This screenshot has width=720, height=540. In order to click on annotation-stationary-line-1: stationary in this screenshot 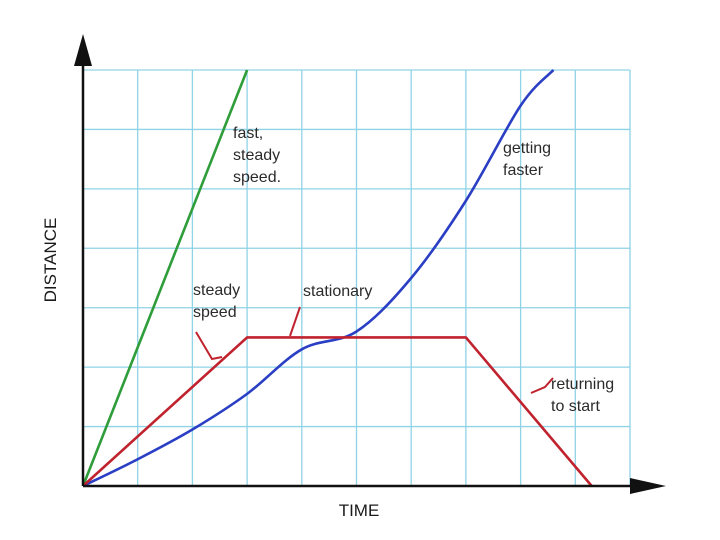, I will do `click(337, 291)`.